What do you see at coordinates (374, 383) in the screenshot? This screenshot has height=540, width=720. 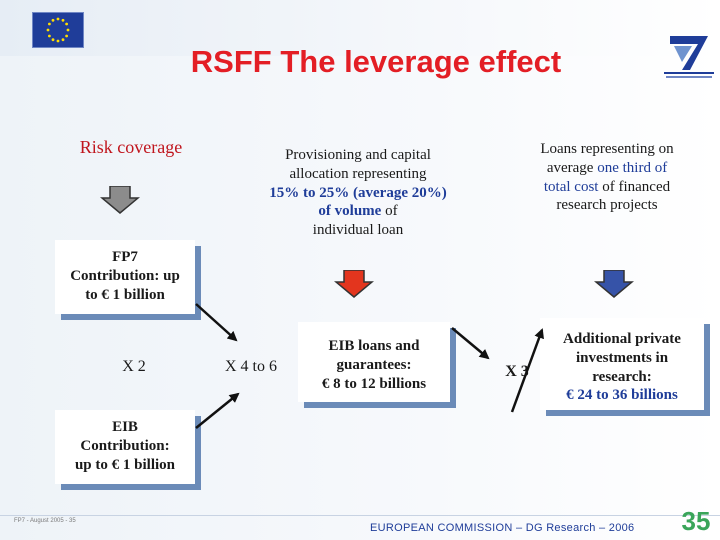 I see `eib-loans-line-3: € 8 to 12 billions` at bounding box center [374, 383].